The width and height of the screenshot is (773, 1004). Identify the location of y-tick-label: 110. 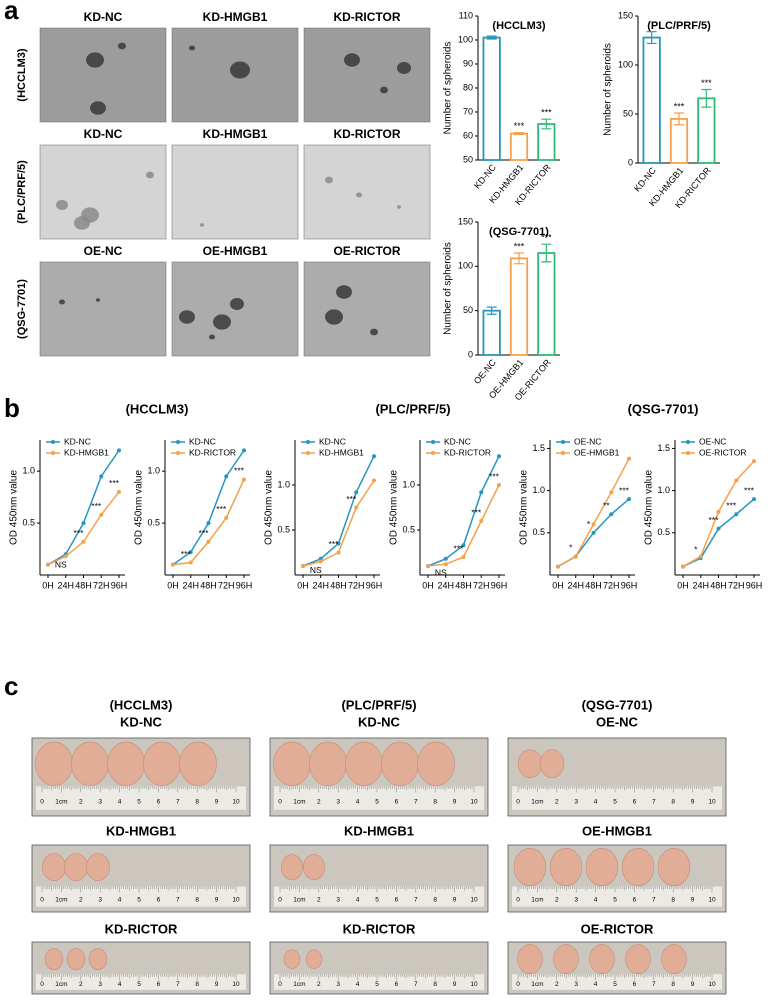
(466, 15).